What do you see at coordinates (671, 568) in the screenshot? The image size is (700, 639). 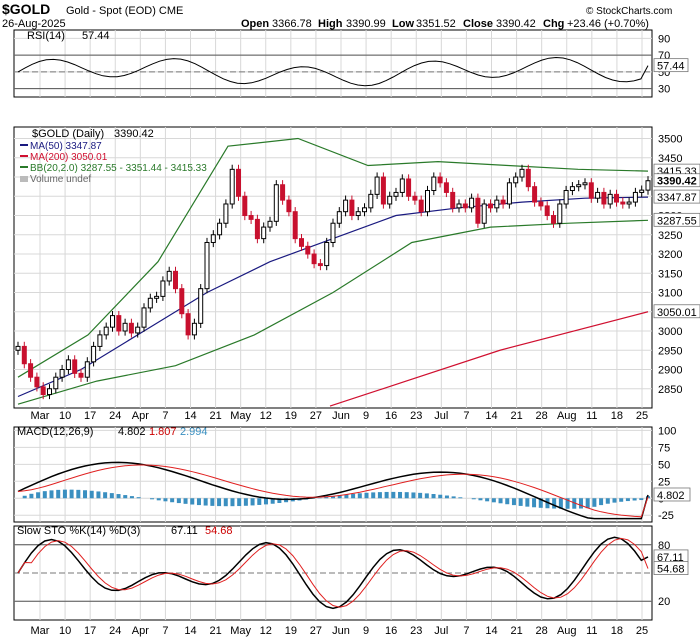 I see `sto-label-box` at bounding box center [671, 568].